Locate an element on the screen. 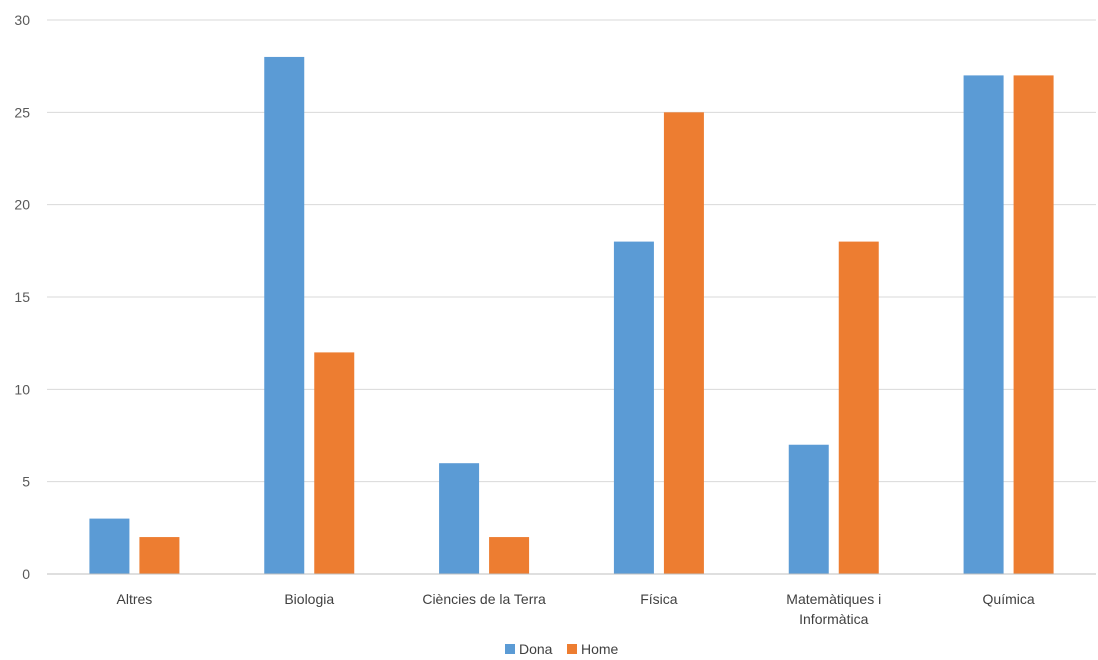 The image size is (1098, 660). y-tick-label: 25 is located at coordinates (22, 112).